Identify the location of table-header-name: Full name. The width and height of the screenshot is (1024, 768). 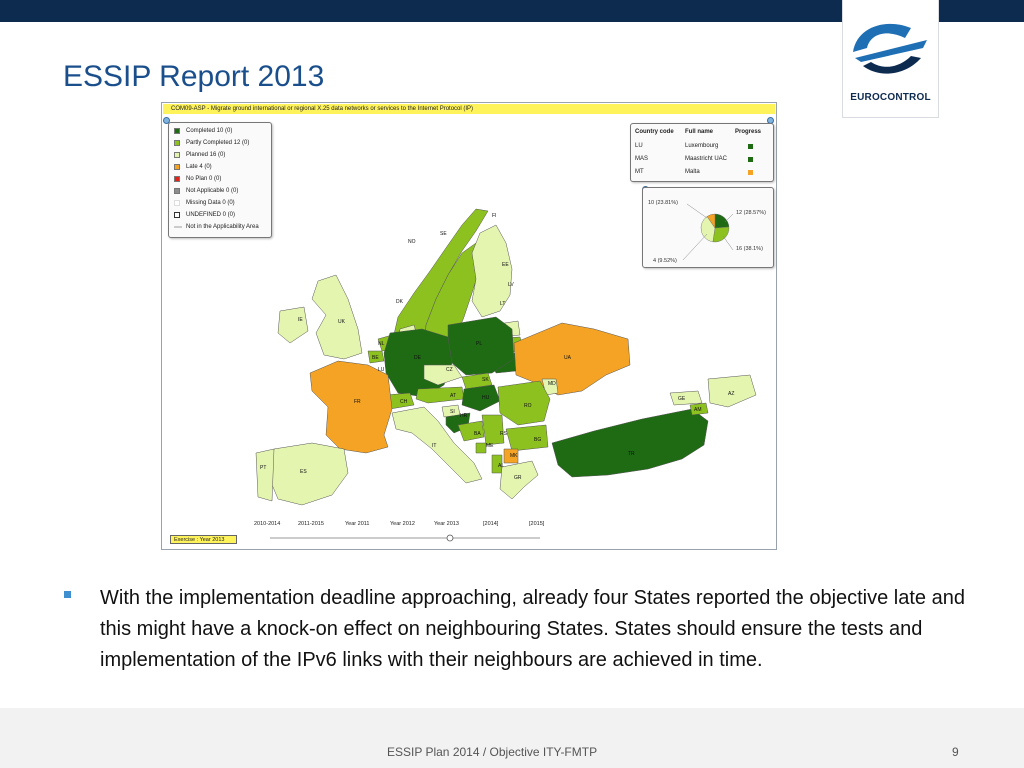
(699, 132).